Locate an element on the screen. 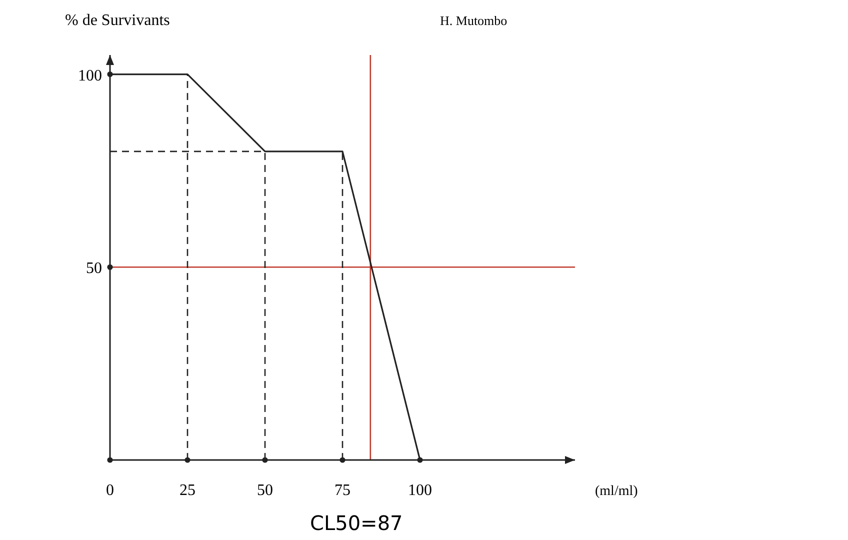 The image size is (848, 540). x-tick-label: 25 is located at coordinates (188, 490).